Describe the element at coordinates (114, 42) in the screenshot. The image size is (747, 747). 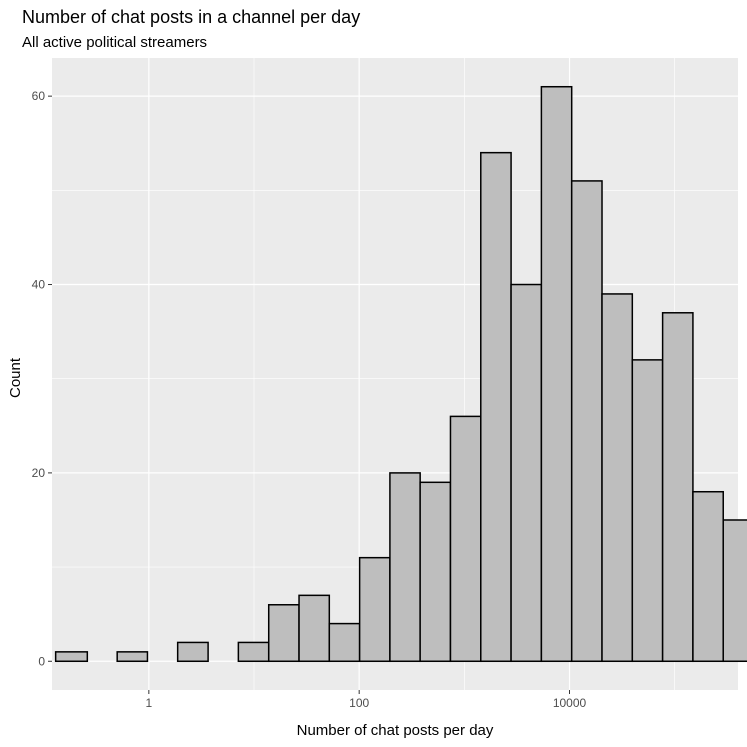
I see `chart-subtitle: All active political streamers` at that location.